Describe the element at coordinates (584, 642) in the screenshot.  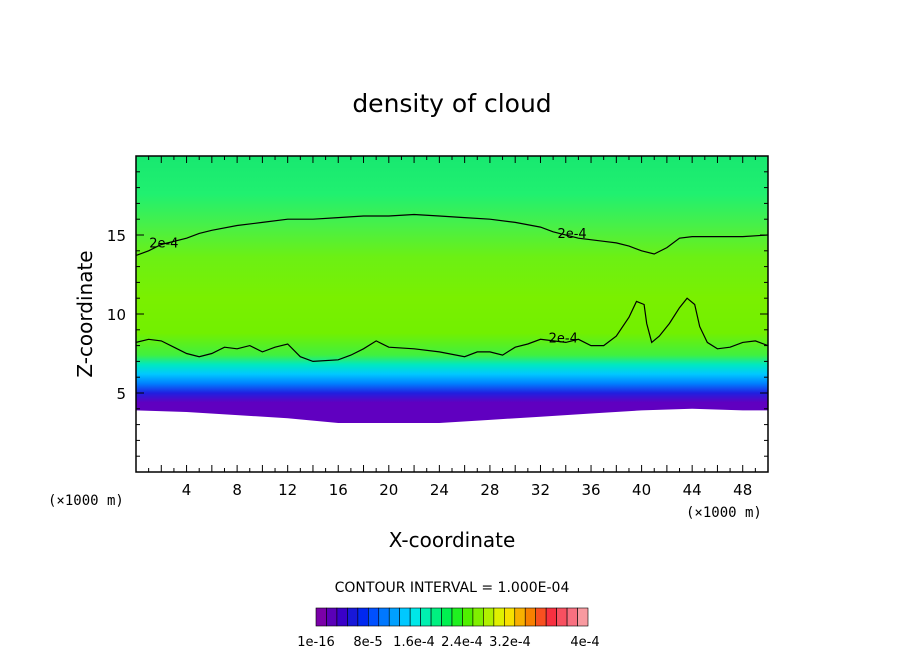
I see `colorbar-label: 4e-4` at that location.